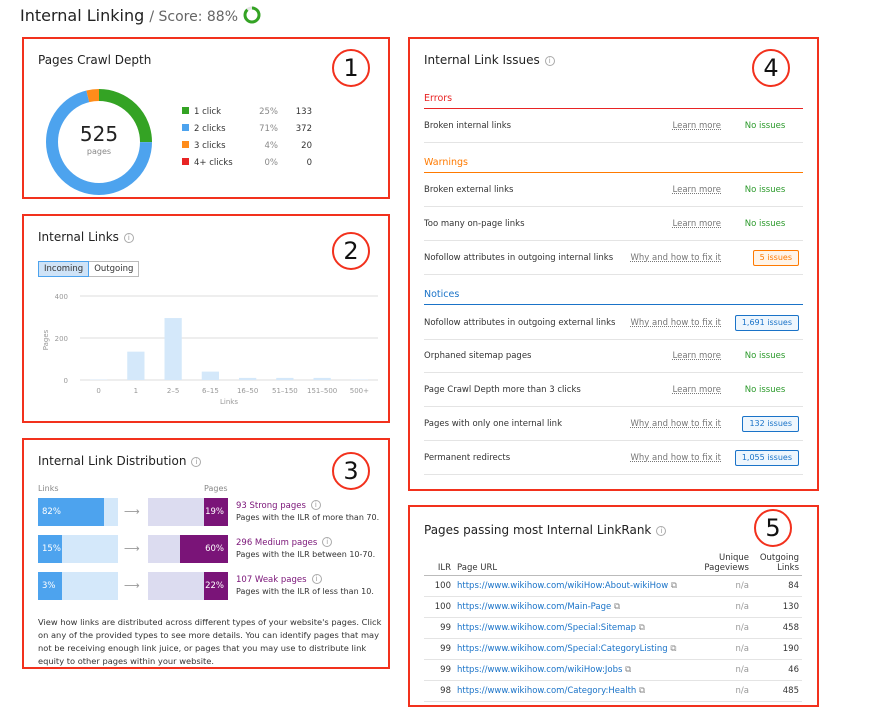 The width and height of the screenshot is (869, 708). Describe the element at coordinates (247, 163) in the screenshot. I see `legend-item: 4+ clicks 0% 0` at that location.